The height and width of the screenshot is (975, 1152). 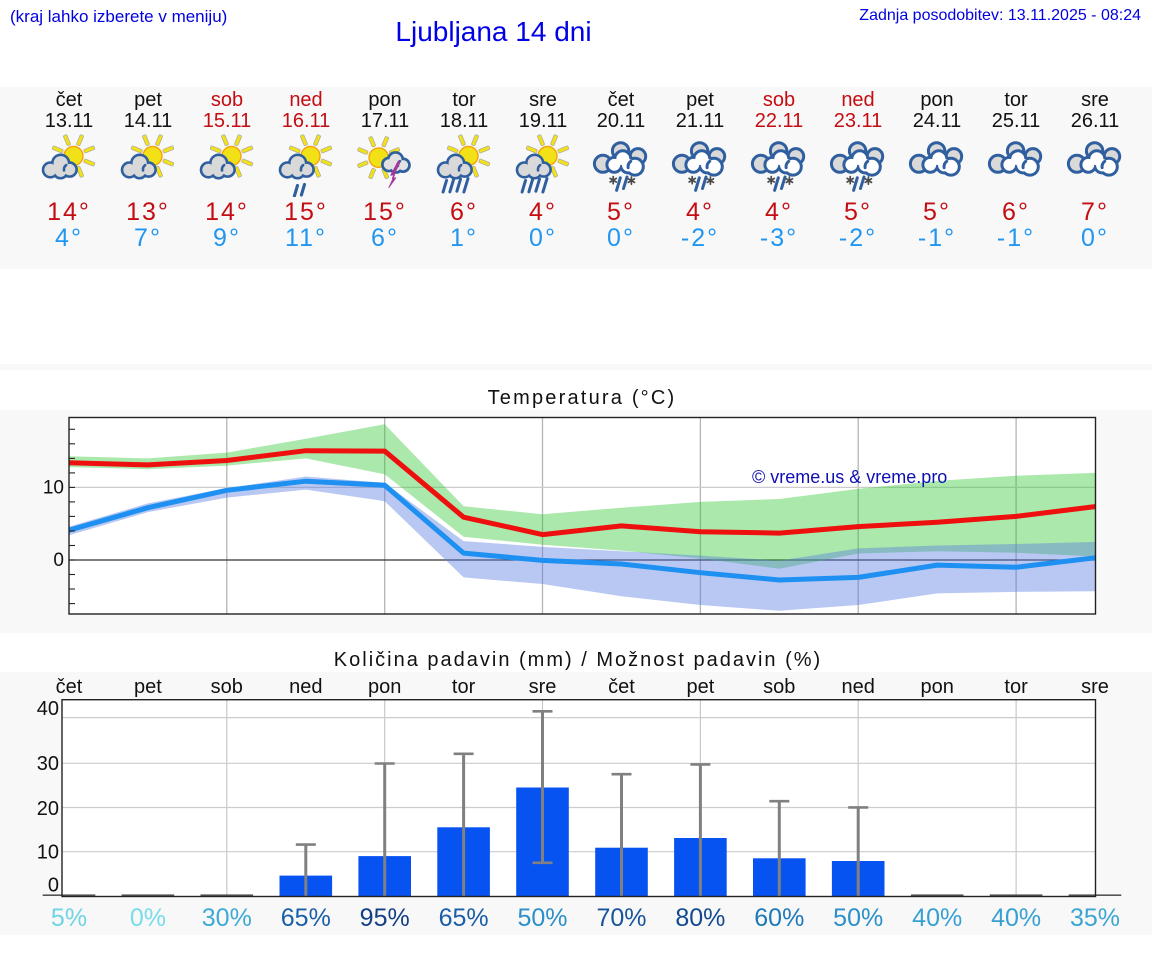 What do you see at coordinates (385, 918) in the screenshot?
I see `svg-text: 95%` at bounding box center [385, 918].